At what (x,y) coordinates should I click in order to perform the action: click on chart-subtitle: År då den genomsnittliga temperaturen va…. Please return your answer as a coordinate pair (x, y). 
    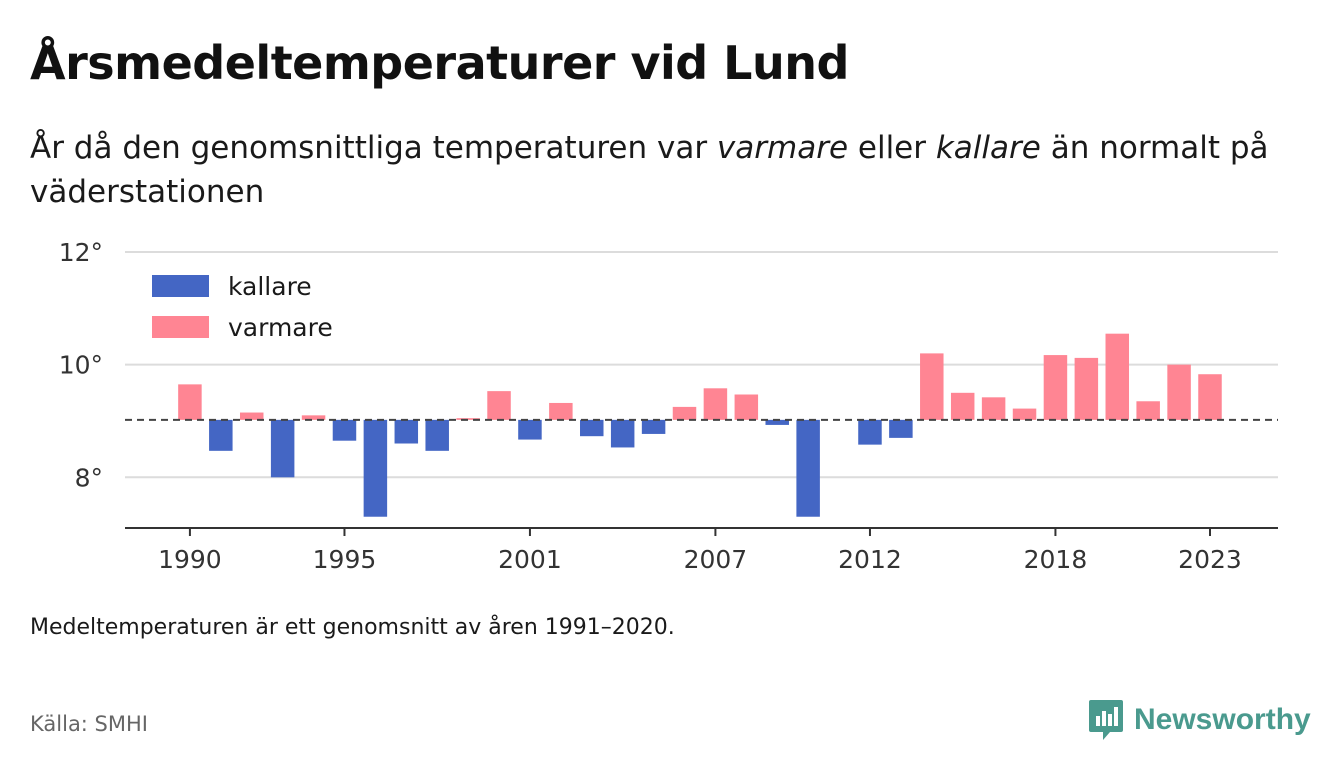
    Looking at the image, I should click on (665, 170).